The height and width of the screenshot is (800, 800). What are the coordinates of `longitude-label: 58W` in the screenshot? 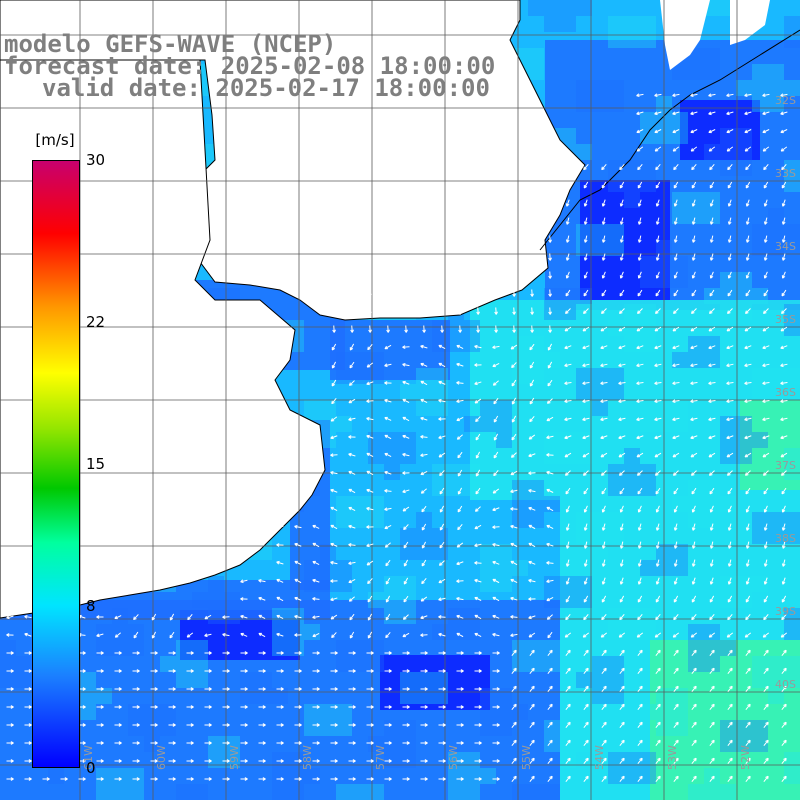 It's located at (307, 757).